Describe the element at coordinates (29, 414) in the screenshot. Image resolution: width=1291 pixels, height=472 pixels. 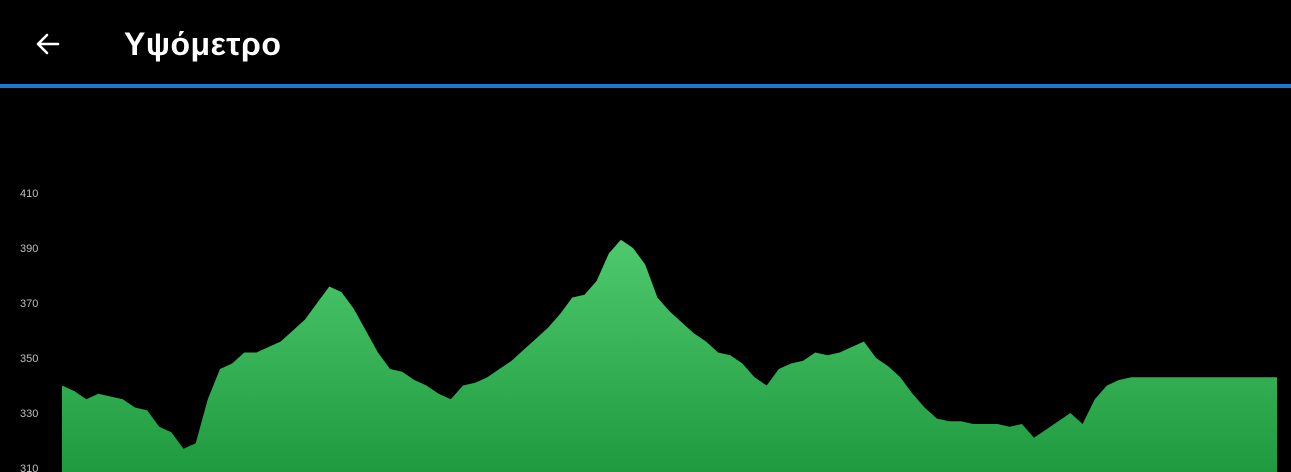
I see `y-tick-label: 330` at that location.